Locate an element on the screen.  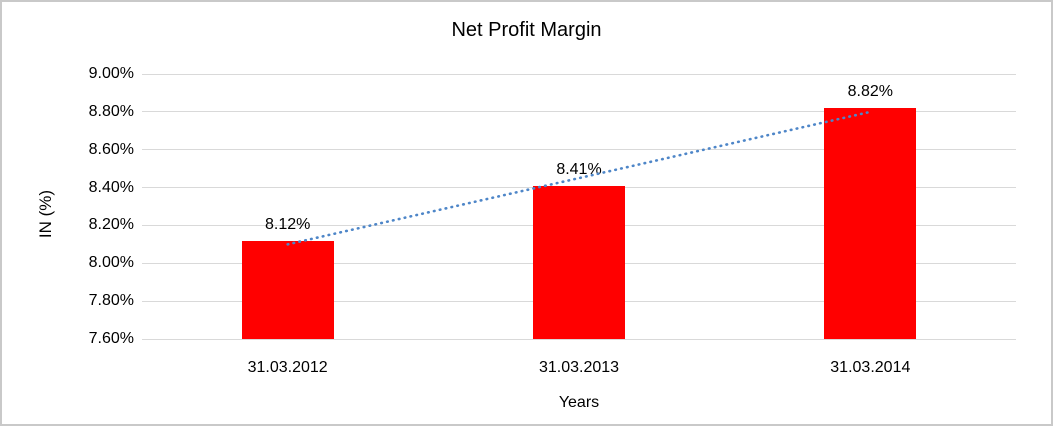
category-label: 31.03.2012 is located at coordinates (287, 367).